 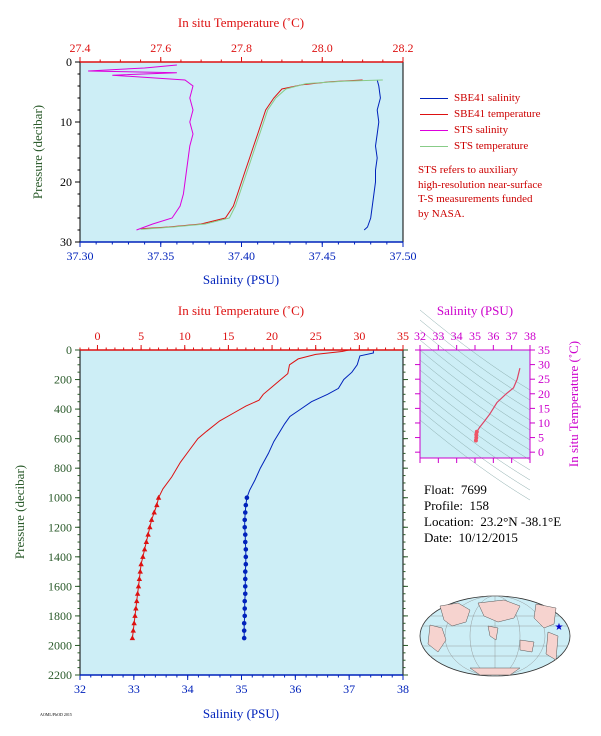 What do you see at coordinates (480, 184) in the screenshot?
I see `note-line: high-resolution near-surface` at bounding box center [480, 184].